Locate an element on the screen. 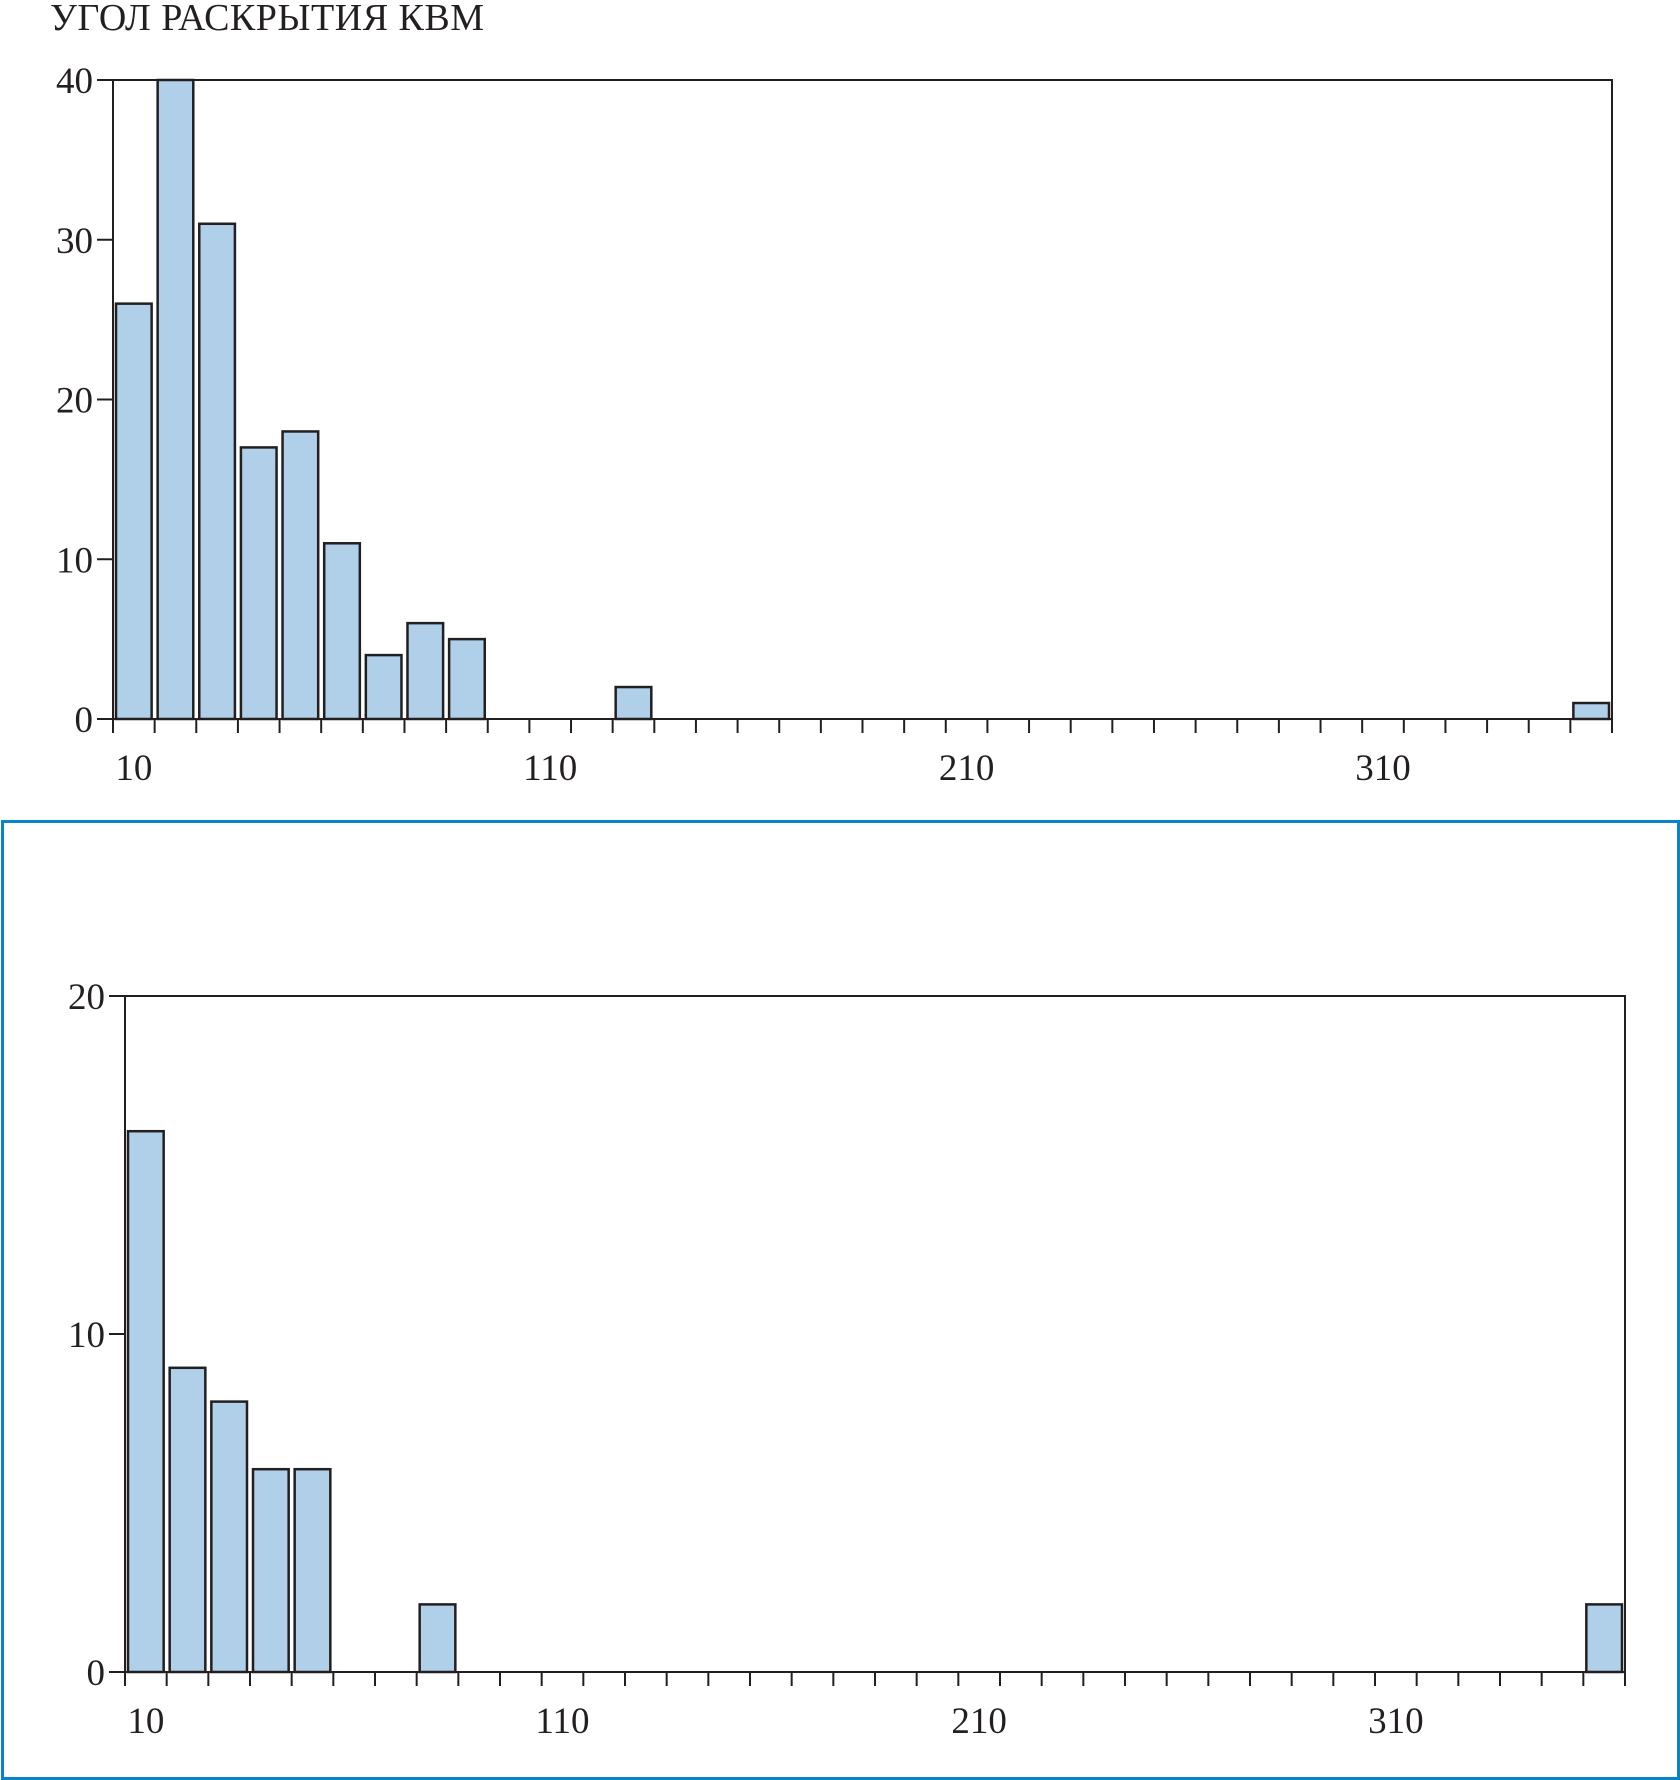 The width and height of the screenshot is (1680, 1780). y-tick-label: 30 is located at coordinates (74, 241).